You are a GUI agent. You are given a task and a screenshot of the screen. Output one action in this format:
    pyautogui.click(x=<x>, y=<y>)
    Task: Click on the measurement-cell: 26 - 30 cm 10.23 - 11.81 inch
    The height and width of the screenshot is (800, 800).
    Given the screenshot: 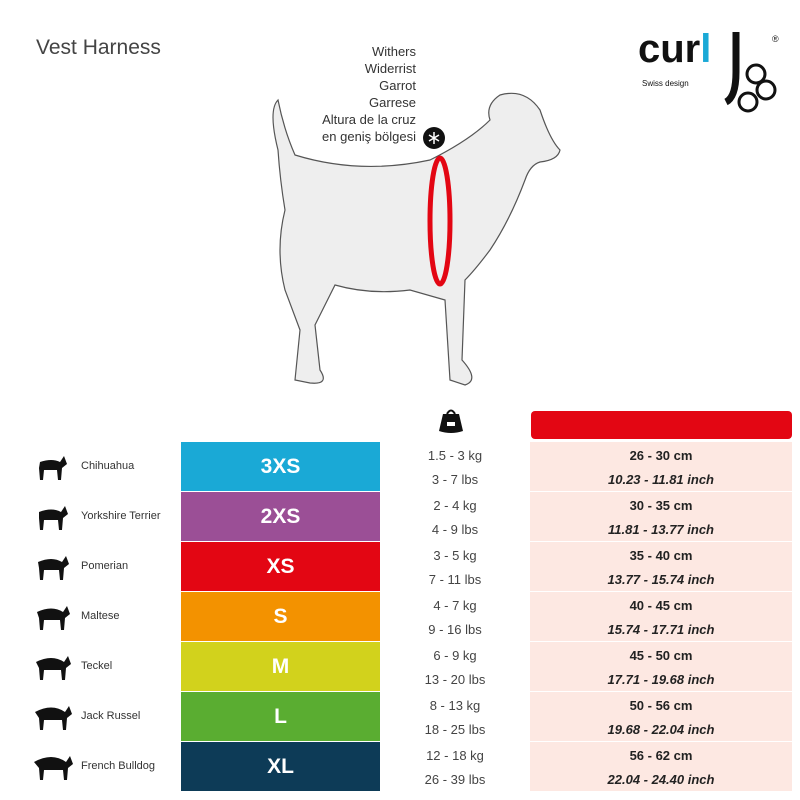 What is the action you would take?
    pyautogui.click(x=661, y=467)
    